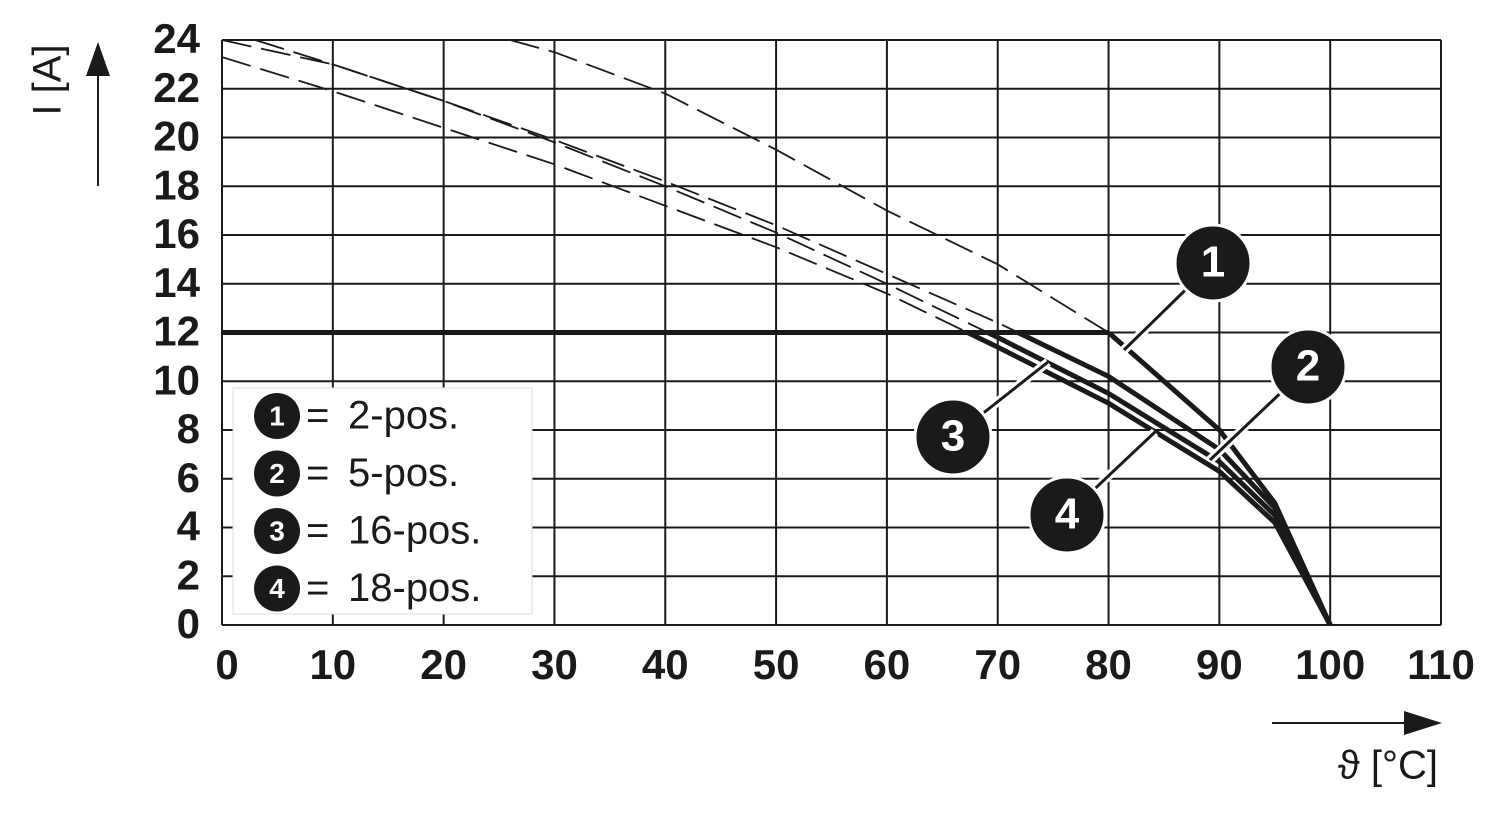 This screenshot has height=820, width=1500. Describe the element at coordinates (98, 59) in the screenshot. I see `y-axis-arrowhead` at that location.